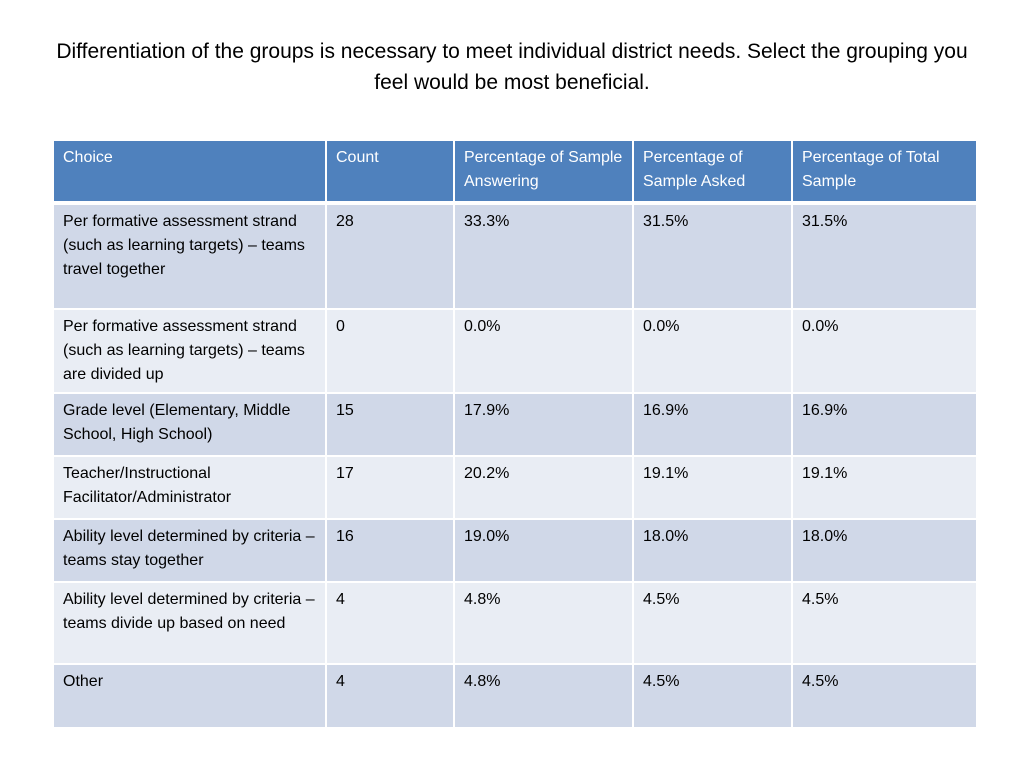 Image resolution: width=1024 pixels, height=768 pixels. I want to click on header-pct-sample-answering: Percentage of Sample Answering, so click(543, 172).